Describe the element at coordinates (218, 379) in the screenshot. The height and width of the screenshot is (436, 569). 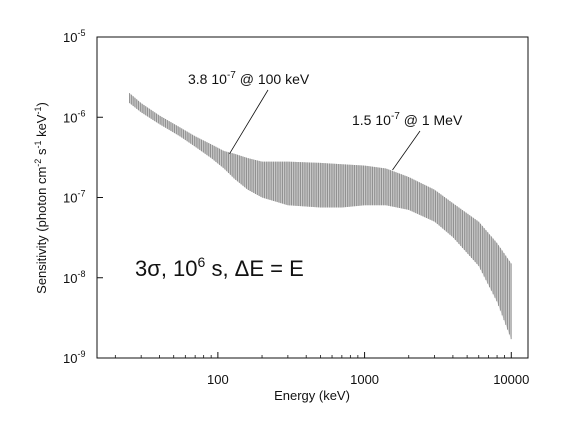
I see `x-tick-label: 100` at that location.